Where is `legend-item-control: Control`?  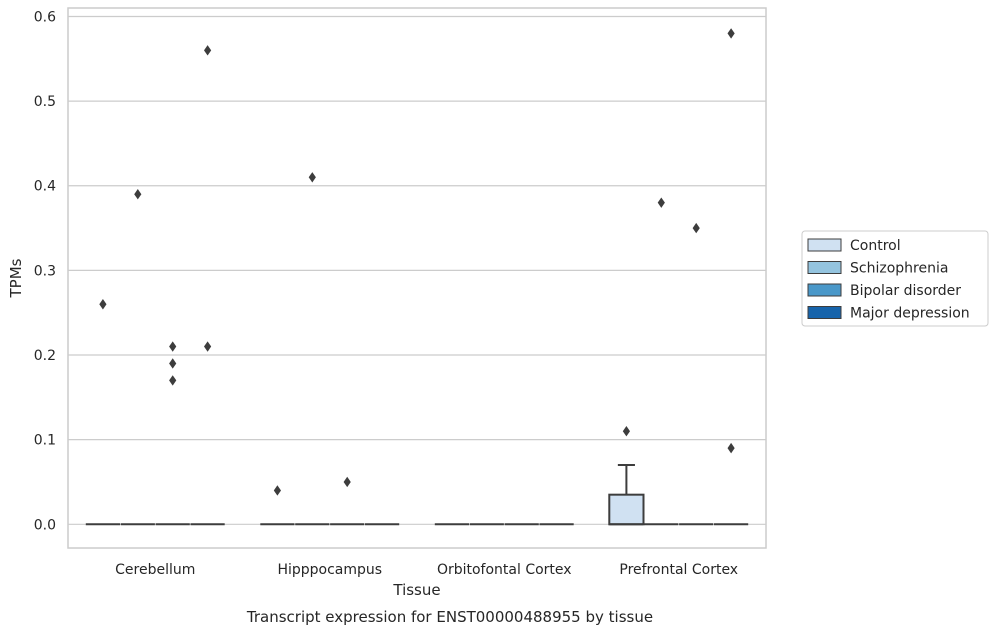 legend-item-control: Control is located at coordinates (854, 246).